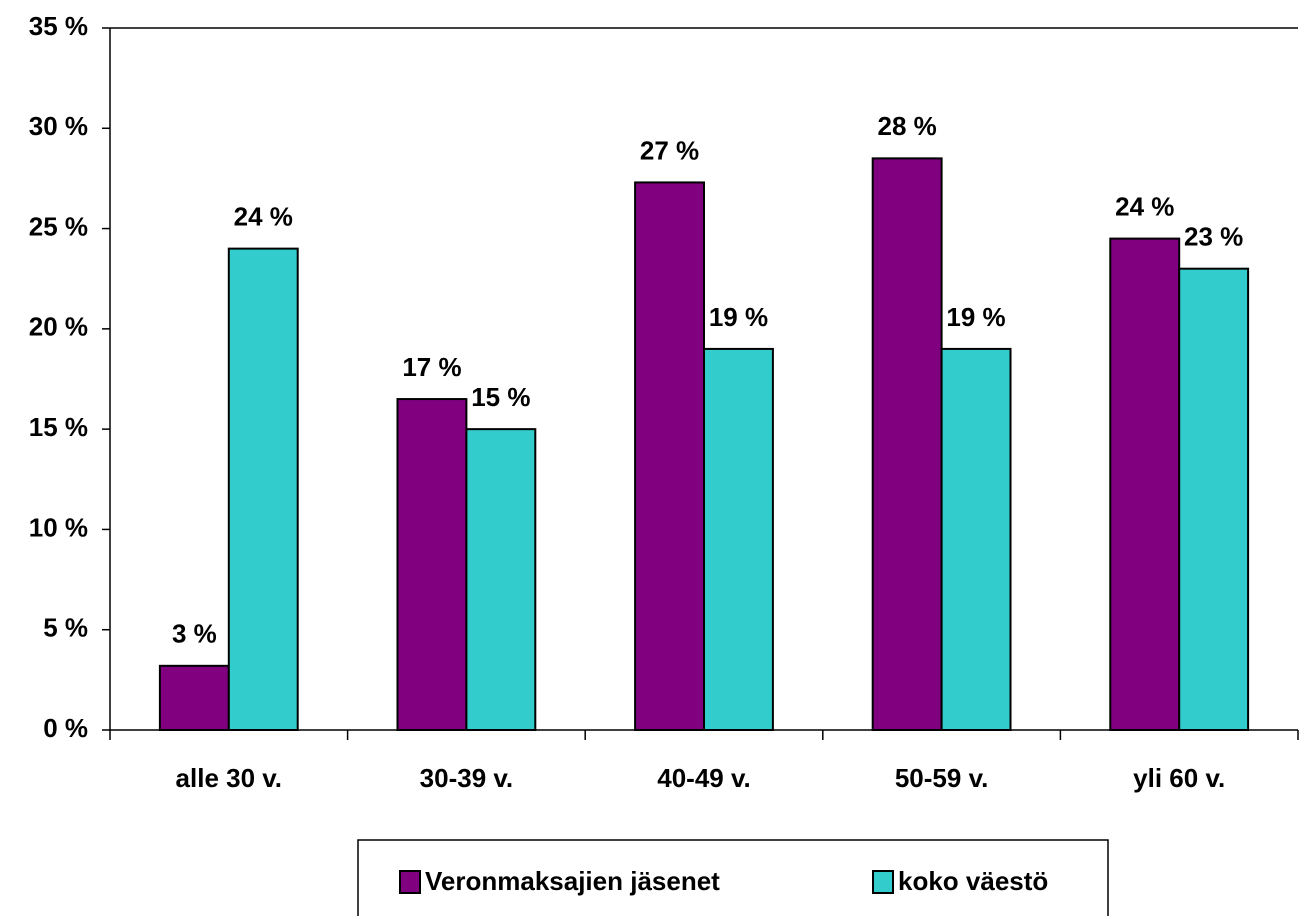 The image size is (1300, 916). What do you see at coordinates (466, 778) in the screenshot?
I see `x-tick-label: 30-39 v.` at bounding box center [466, 778].